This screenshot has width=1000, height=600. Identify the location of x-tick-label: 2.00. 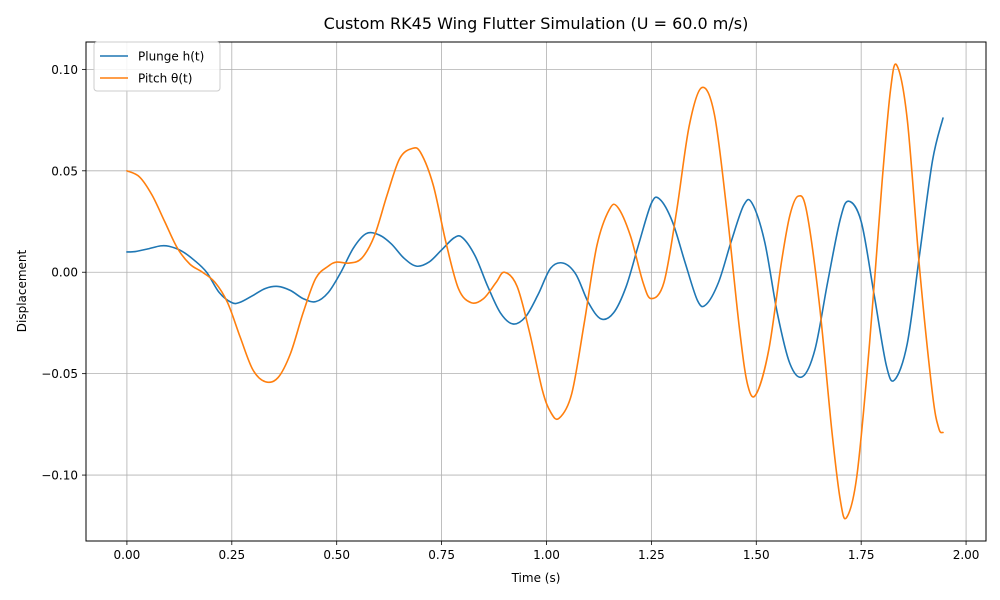
(966, 555).